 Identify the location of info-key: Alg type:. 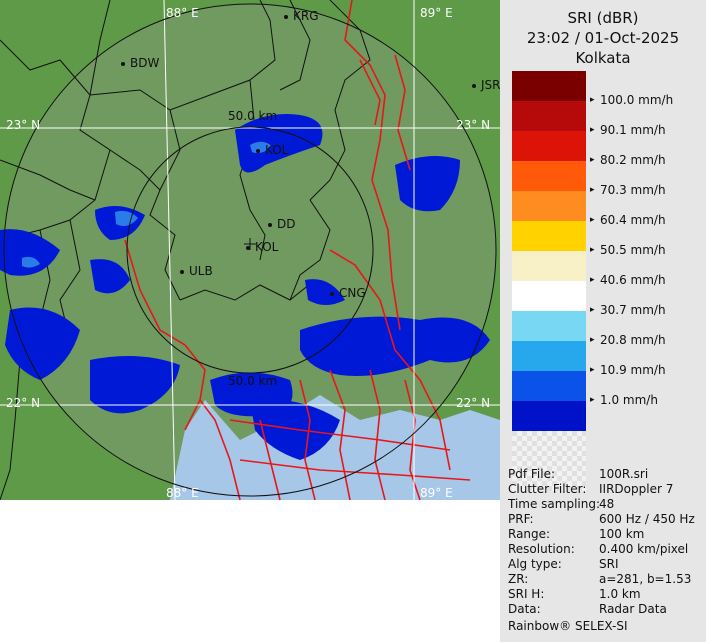
(535, 564).